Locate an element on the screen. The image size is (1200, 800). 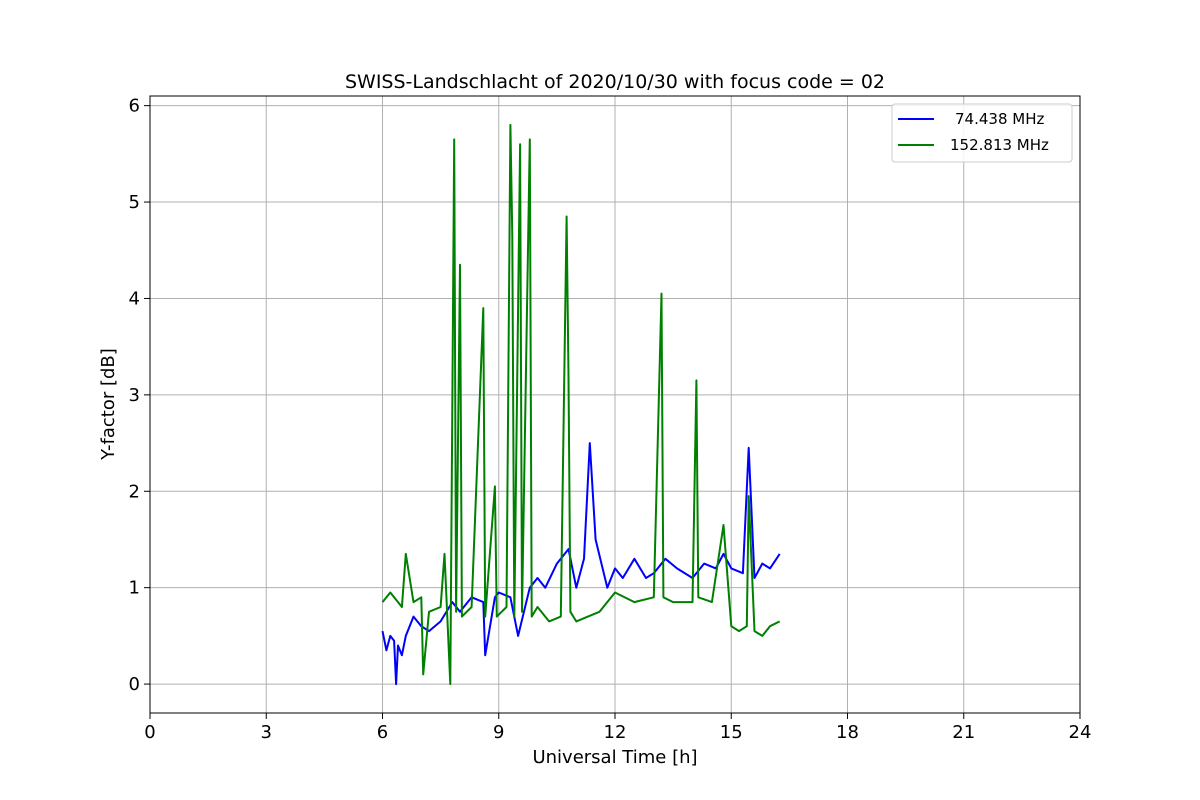
y-tick-label: 2 is located at coordinates (134, 491).